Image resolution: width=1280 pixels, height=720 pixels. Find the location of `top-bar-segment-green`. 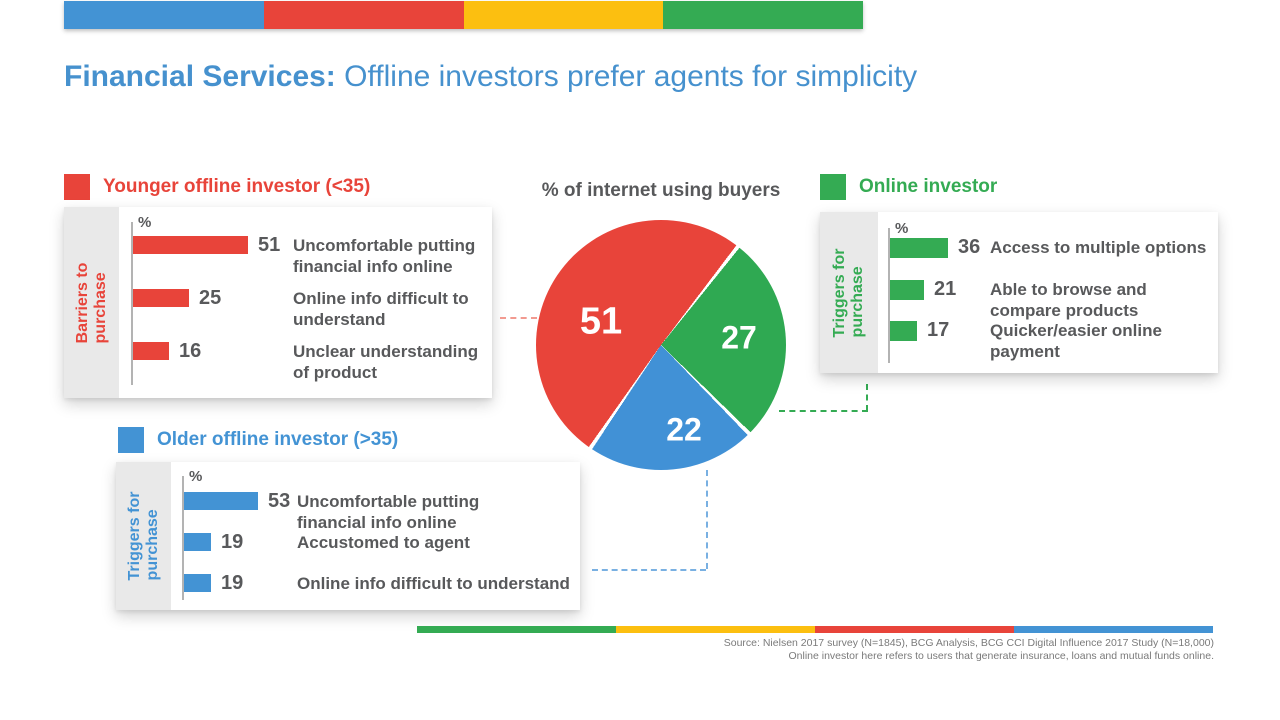

top-bar-segment-green is located at coordinates (763, 15).